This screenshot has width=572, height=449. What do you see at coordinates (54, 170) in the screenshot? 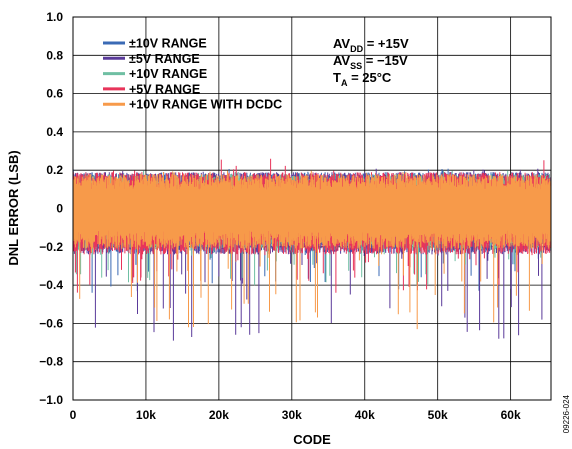
I see `y-tick-label: 0.2` at bounding box center [54, 170].